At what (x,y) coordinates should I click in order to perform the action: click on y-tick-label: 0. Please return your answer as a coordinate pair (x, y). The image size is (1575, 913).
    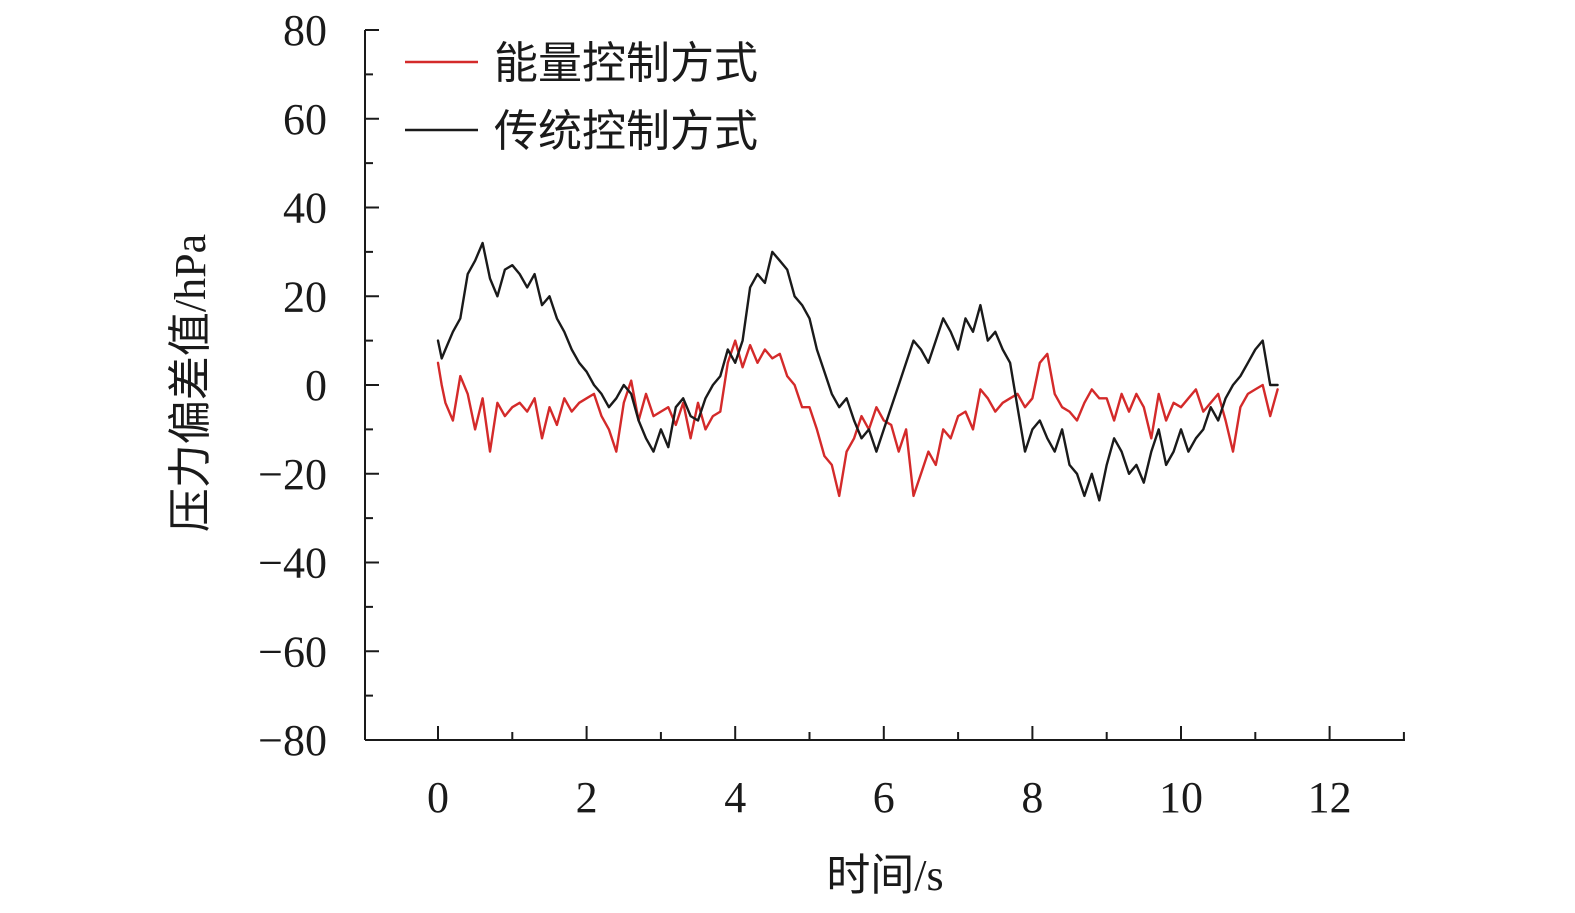
    Looking at the image, I should click on (316, 385).